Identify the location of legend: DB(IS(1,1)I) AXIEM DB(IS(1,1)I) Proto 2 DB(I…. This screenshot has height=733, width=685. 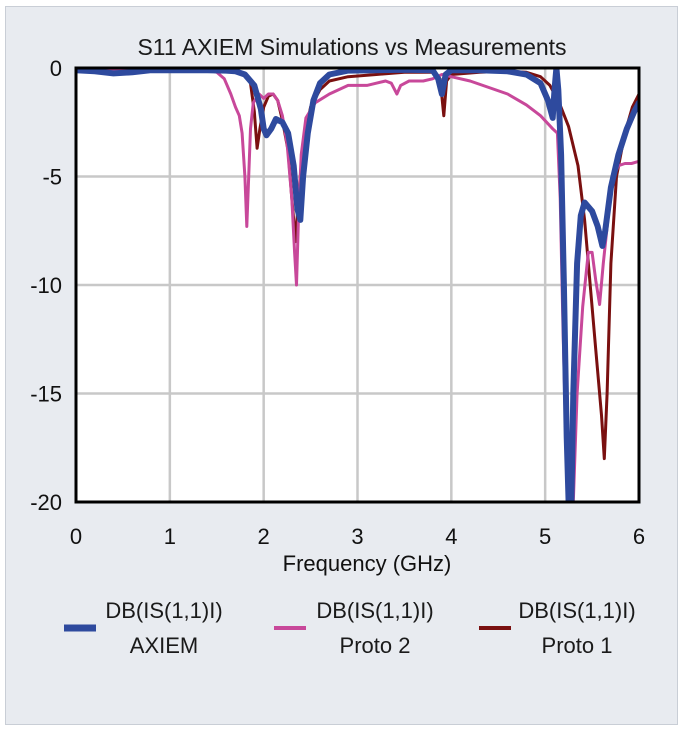
(350, 628).